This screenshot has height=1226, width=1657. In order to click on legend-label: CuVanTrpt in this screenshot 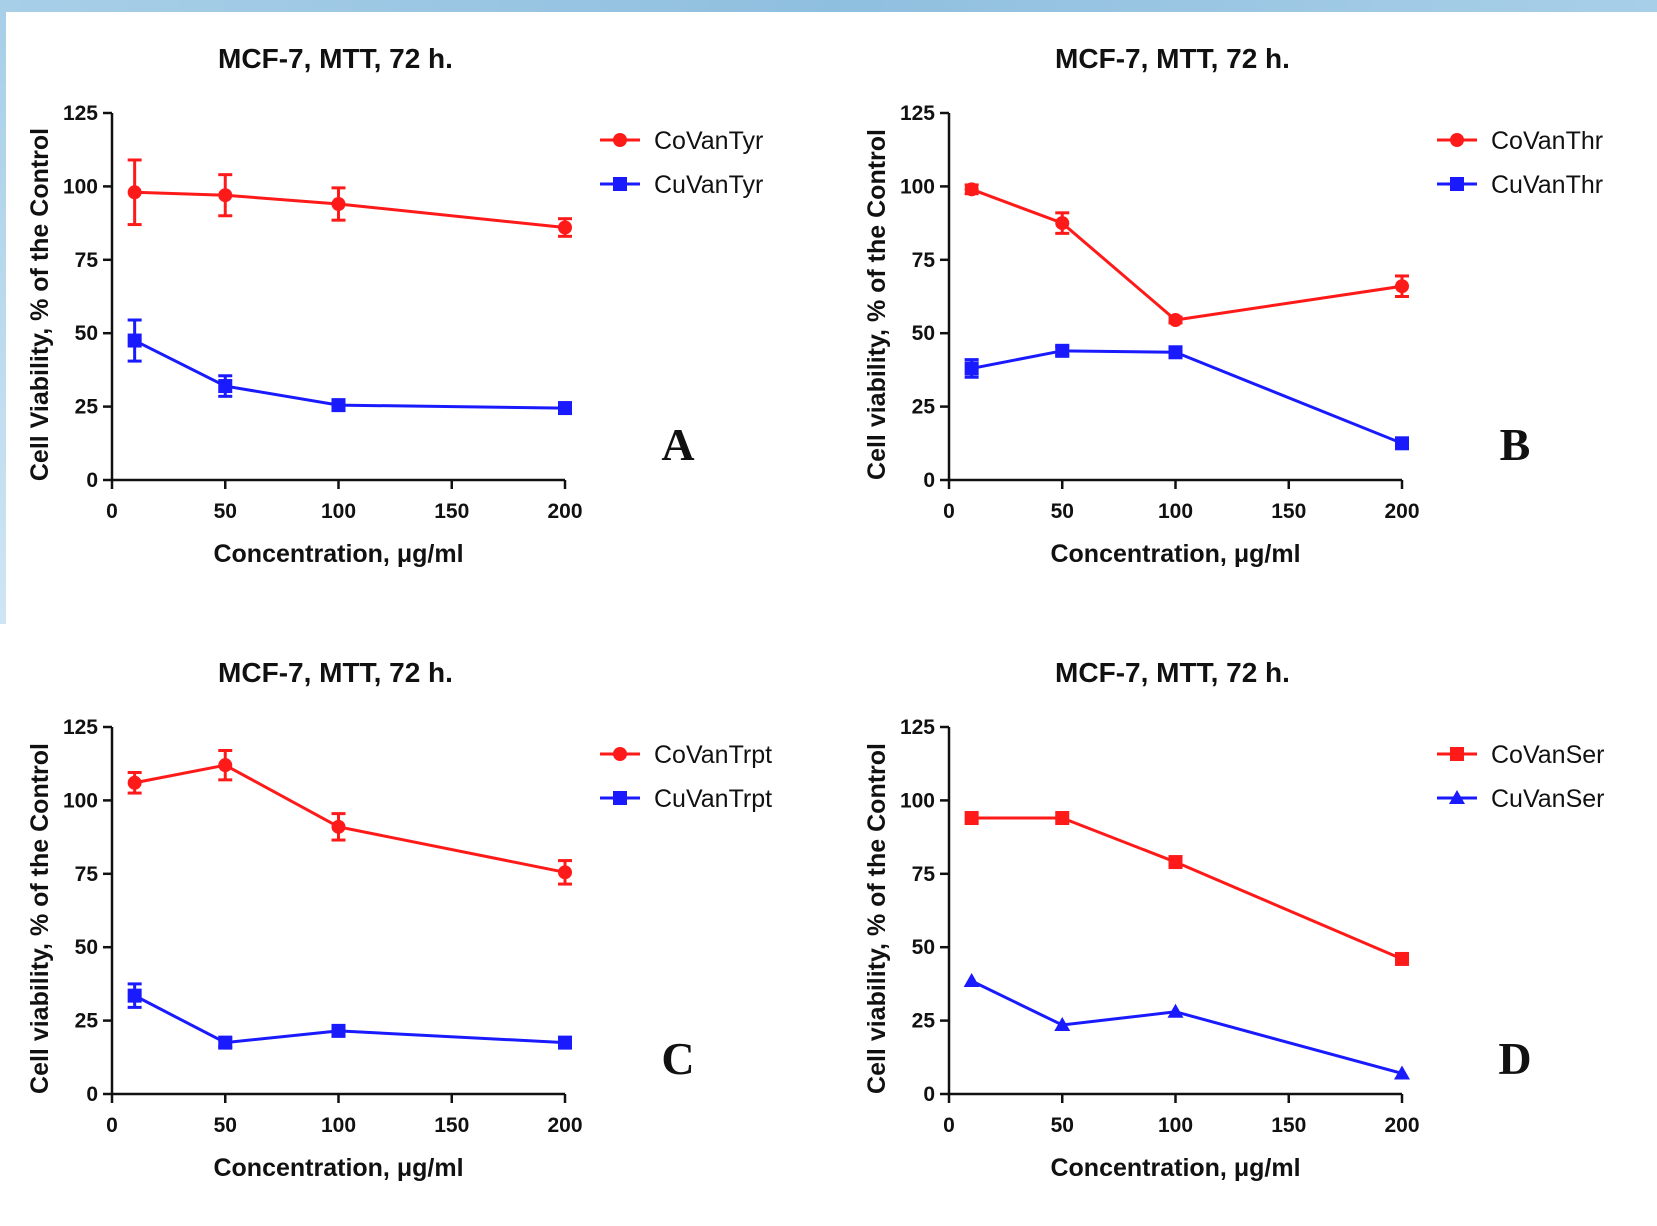, I will do `click(713, 799)`.